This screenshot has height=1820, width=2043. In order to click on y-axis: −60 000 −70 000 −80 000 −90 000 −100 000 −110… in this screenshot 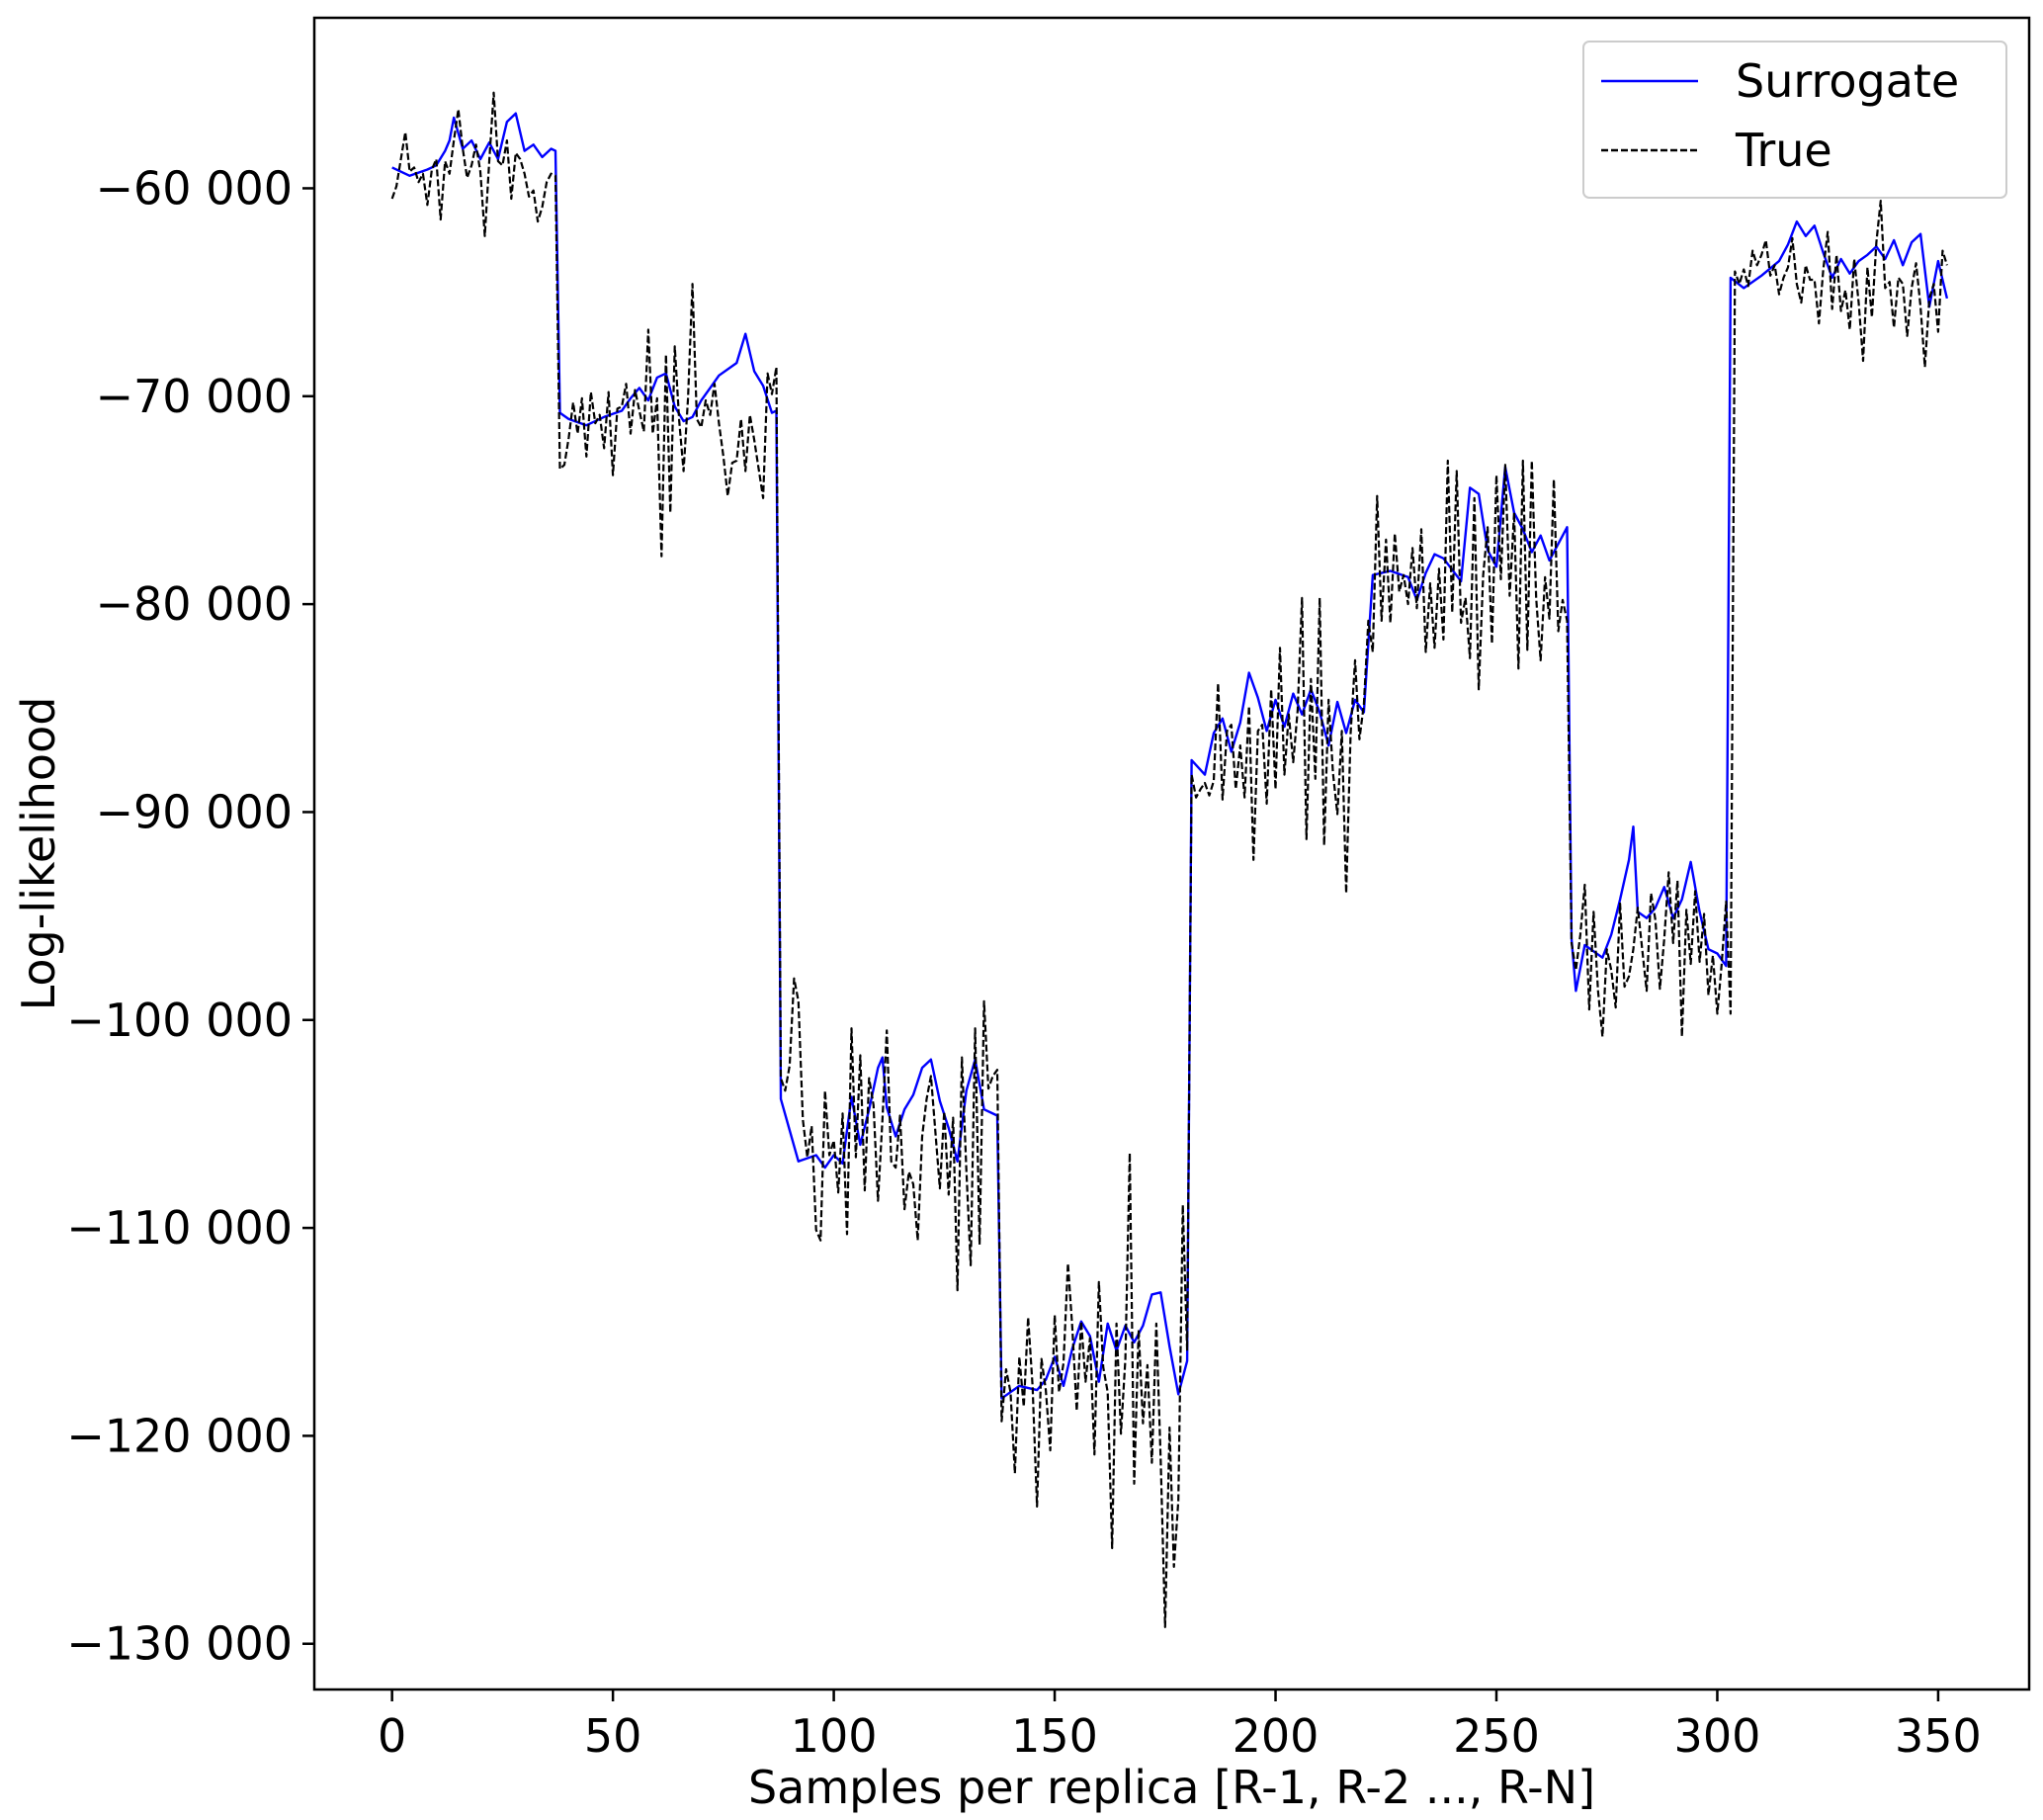, I will do `click(190, 916)`.